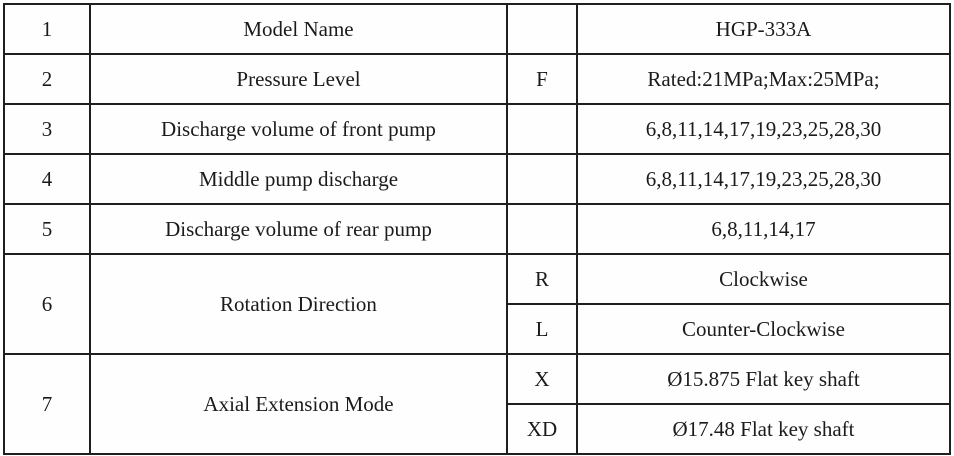  Describe the element at coordinates (47, 129) in the screenshot. I see `row-number-cell: 3` at that location.